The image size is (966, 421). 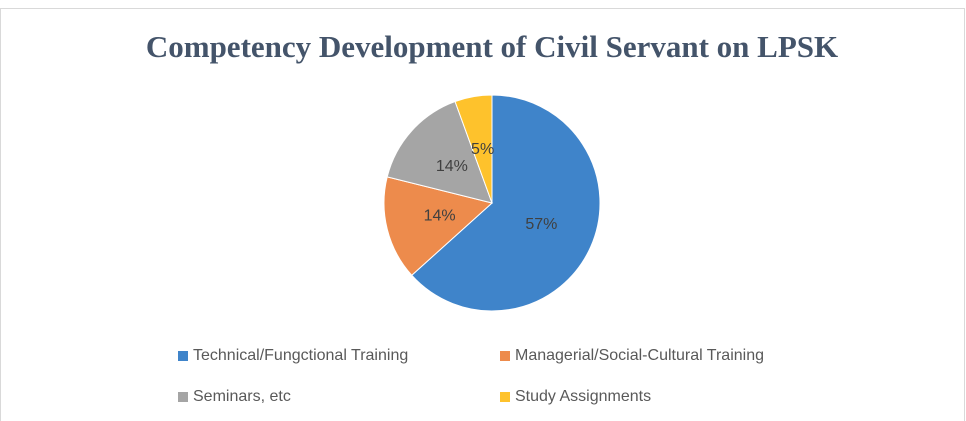 I want to click on legend-label: Technical/Fungctional Training, so click(x=300, y=355).